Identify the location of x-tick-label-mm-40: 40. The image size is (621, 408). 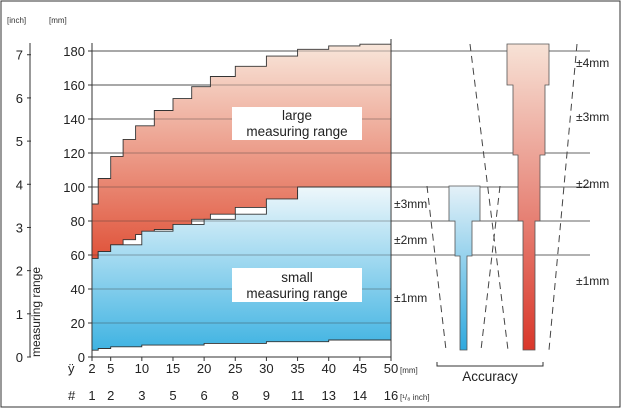
(328, 368).